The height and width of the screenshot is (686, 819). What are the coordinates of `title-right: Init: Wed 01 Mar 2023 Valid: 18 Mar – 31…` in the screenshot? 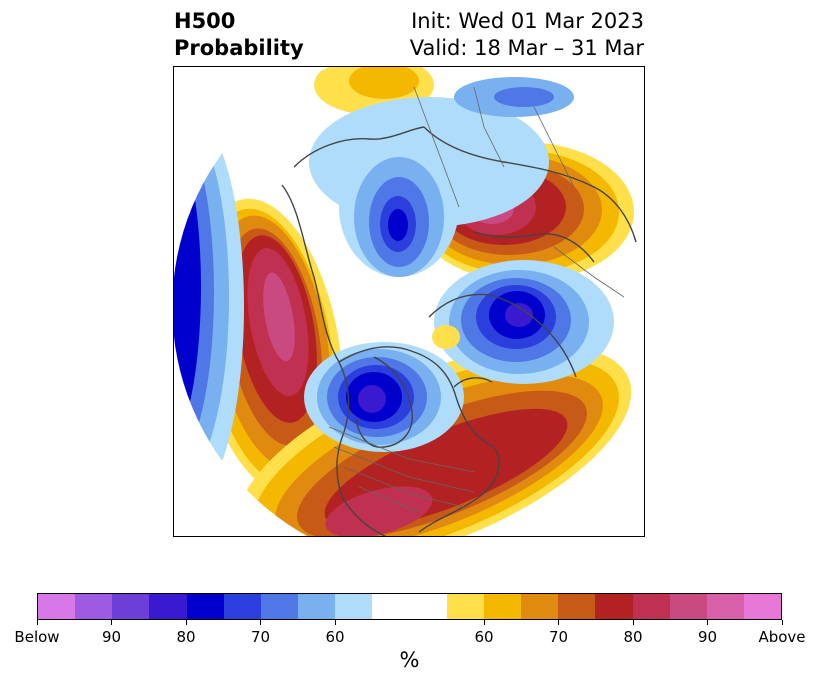 It's located at (527, 35).